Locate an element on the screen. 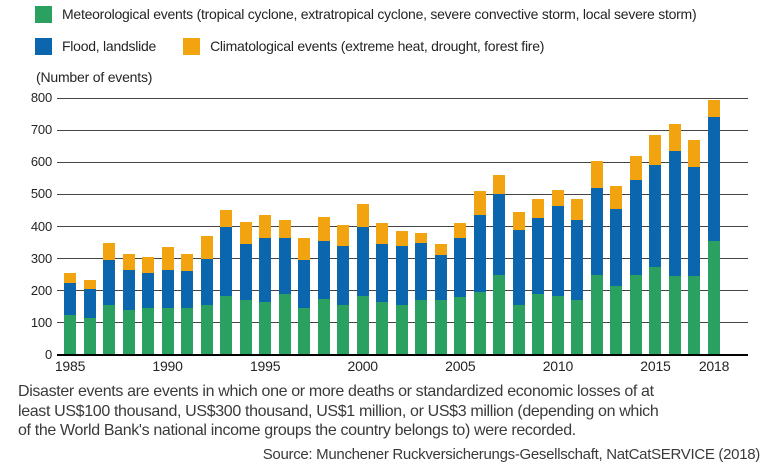 This screenshot has width=780, height=471. bar-2000 is located at coordinates (362, 279).